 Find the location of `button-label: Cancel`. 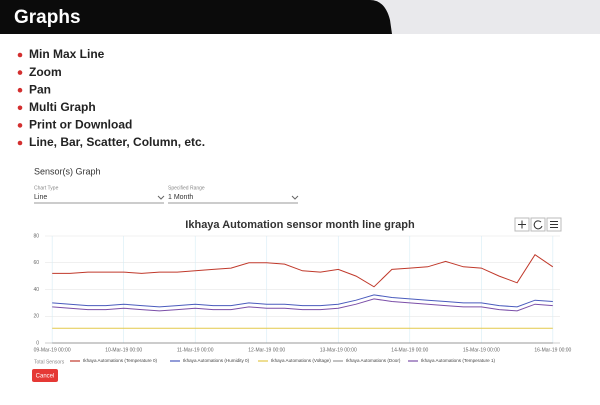

button-label: Cancel is located at coordinates (45, 377).